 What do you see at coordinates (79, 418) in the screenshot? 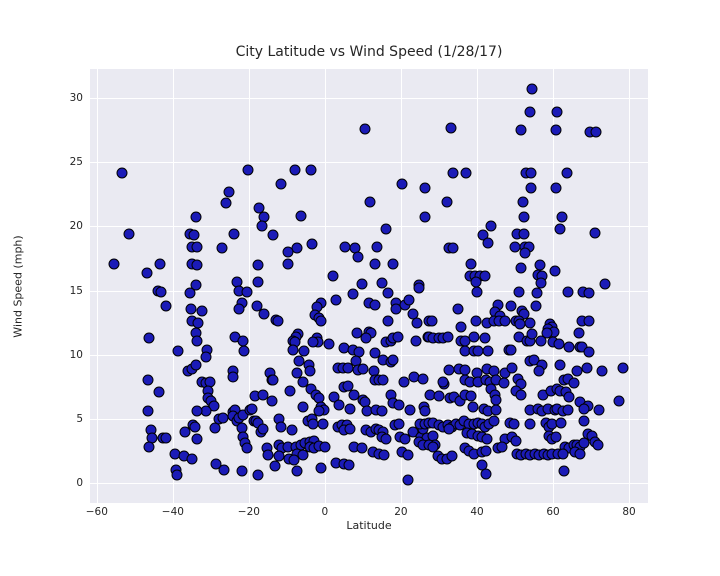
I see `y-tick-label: 5` at bounding box center [79, 418].